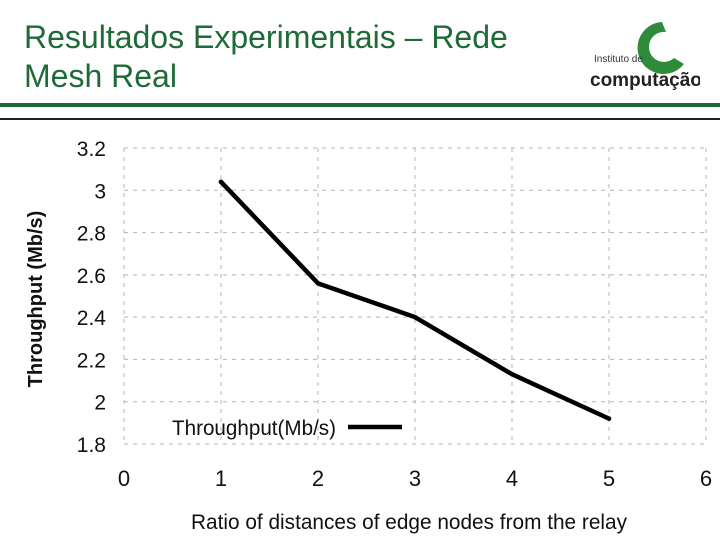 The height and width of the screenshot is (540, 720). Describe the element at coordinates (618, 59) in the screenshot. I see `logo-small-text: Instituto de` at that location.